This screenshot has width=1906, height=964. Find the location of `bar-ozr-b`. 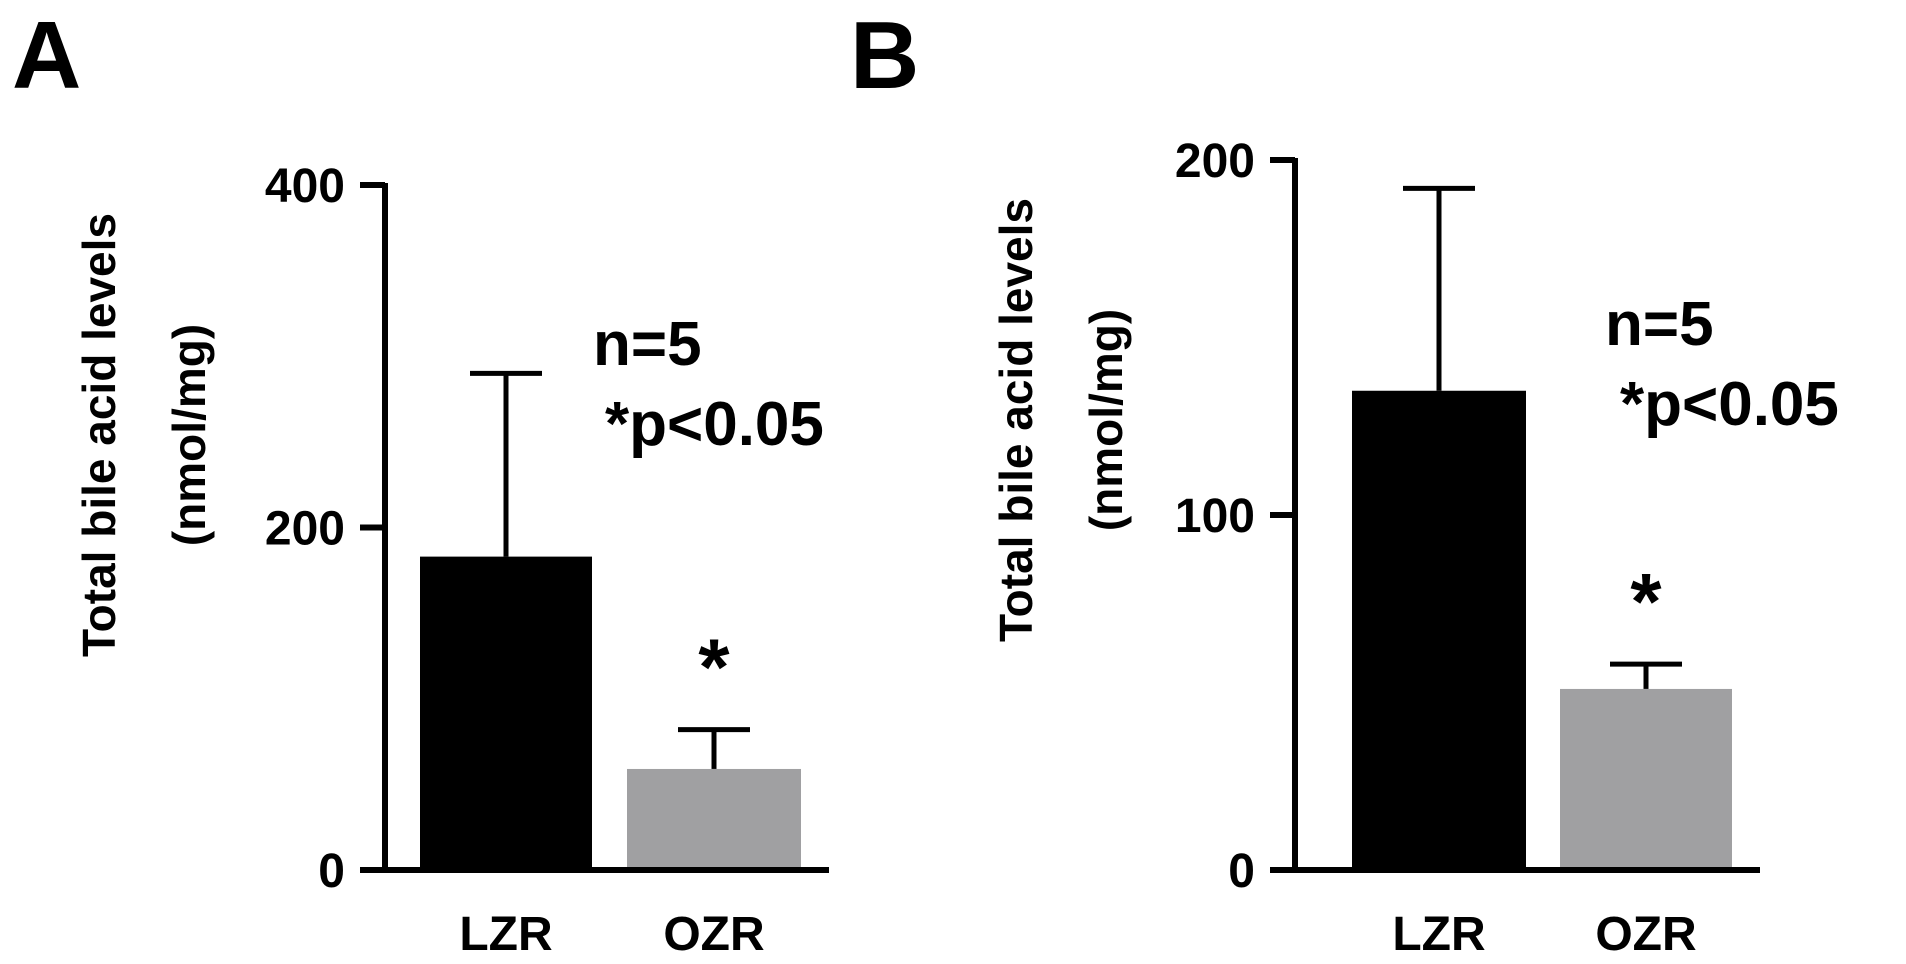

bar-ozr-b is located at coordinates (1646, 779).